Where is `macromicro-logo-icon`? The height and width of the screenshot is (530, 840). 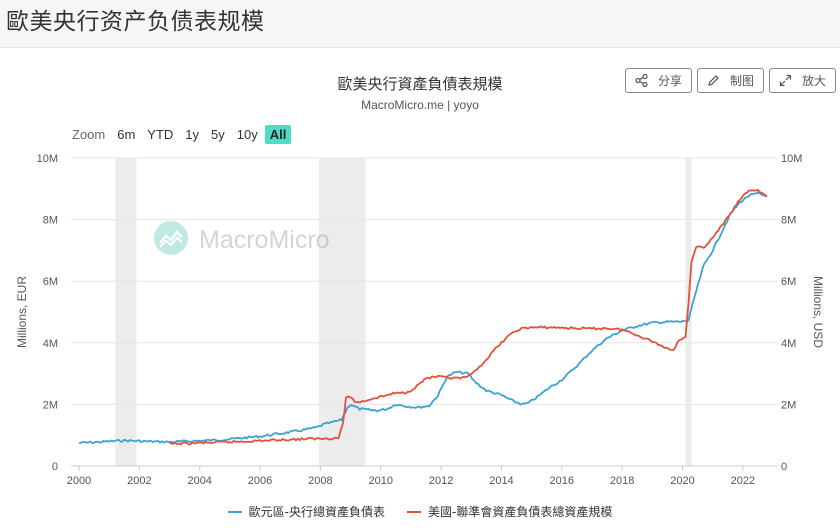 macromicro-logo-icon is located at coordinates (171, 240).